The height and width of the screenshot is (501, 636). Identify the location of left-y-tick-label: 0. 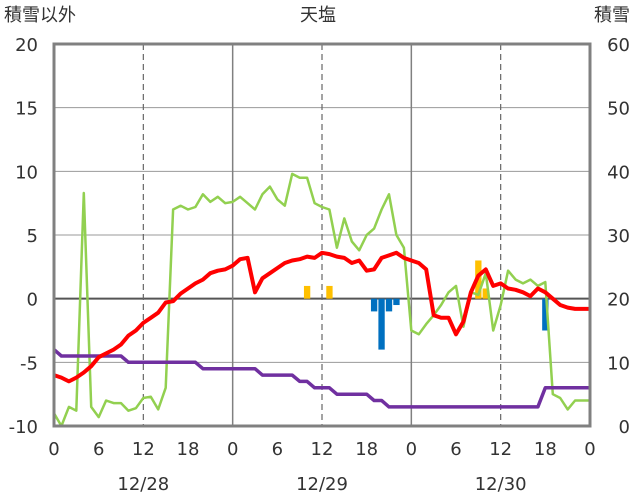
(32, 300).